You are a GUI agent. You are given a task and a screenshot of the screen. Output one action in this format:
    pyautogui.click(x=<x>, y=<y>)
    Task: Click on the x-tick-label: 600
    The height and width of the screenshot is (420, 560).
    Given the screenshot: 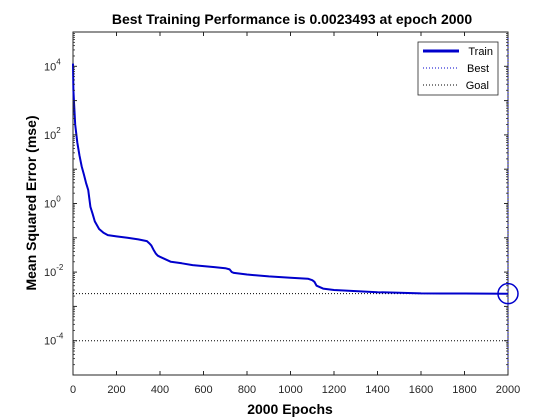 What is the action you would take?
    pyautogui.click(x=203, y=390)
    